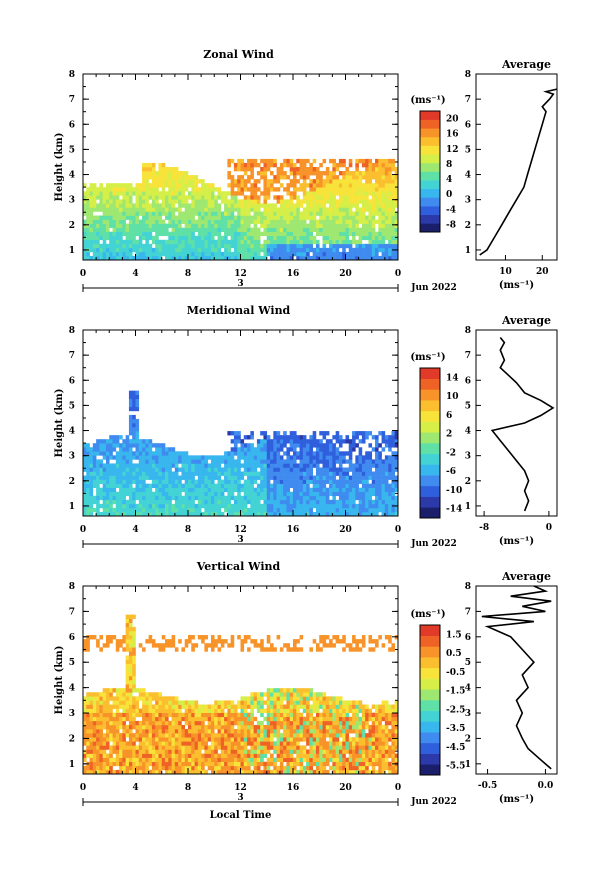 The height and width of the screenshot is (873, 610). What do you see at coordinates (449, 195) in the screenshot?
I see `colorbar-tick-label: 0` at bounding box center [449, 195].